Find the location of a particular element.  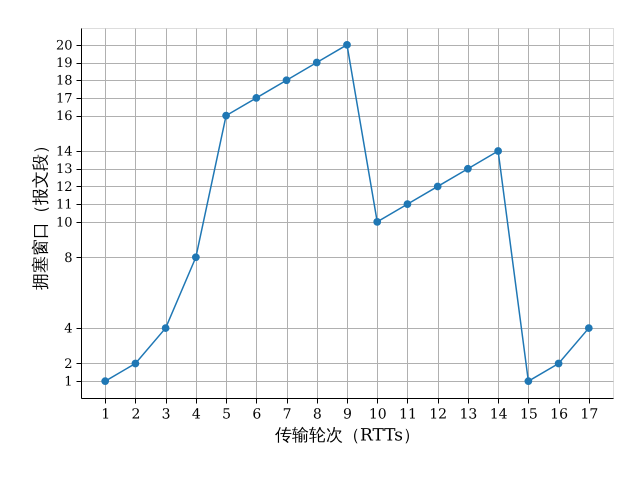

y-tick-label: 20 is located at coordinates (64, 46).